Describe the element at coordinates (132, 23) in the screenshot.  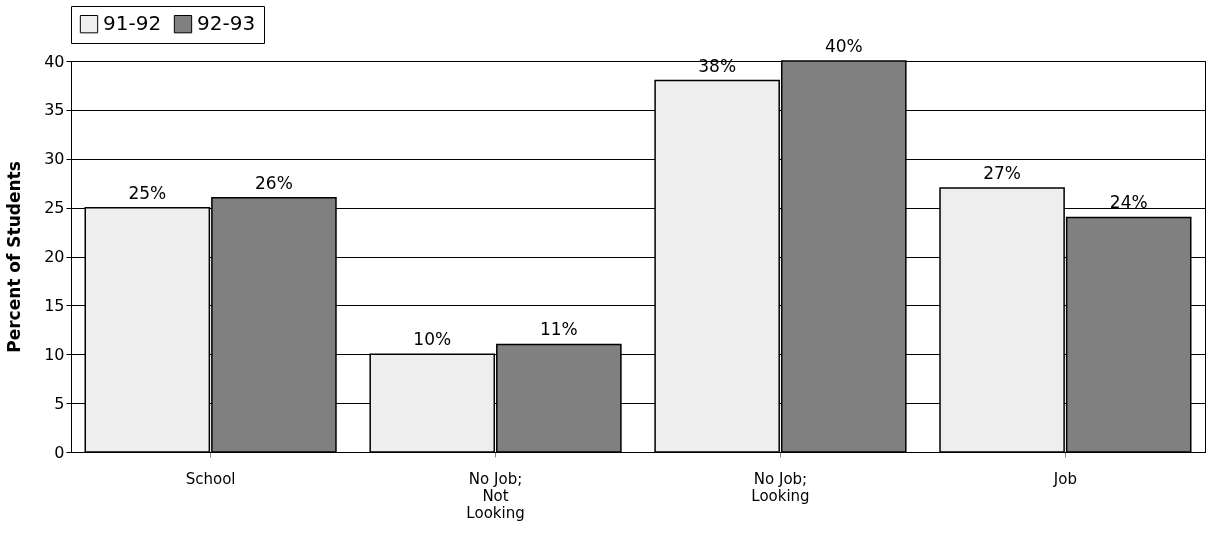
I see `legend-label: 91-92` at that location.